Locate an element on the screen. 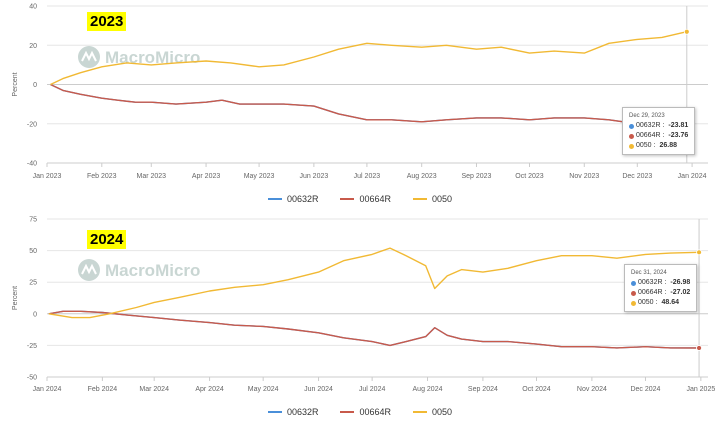 The height and width of the screenshot is (423, 720). tooltip-value: -23.76 is located at coordinates (678, 135).